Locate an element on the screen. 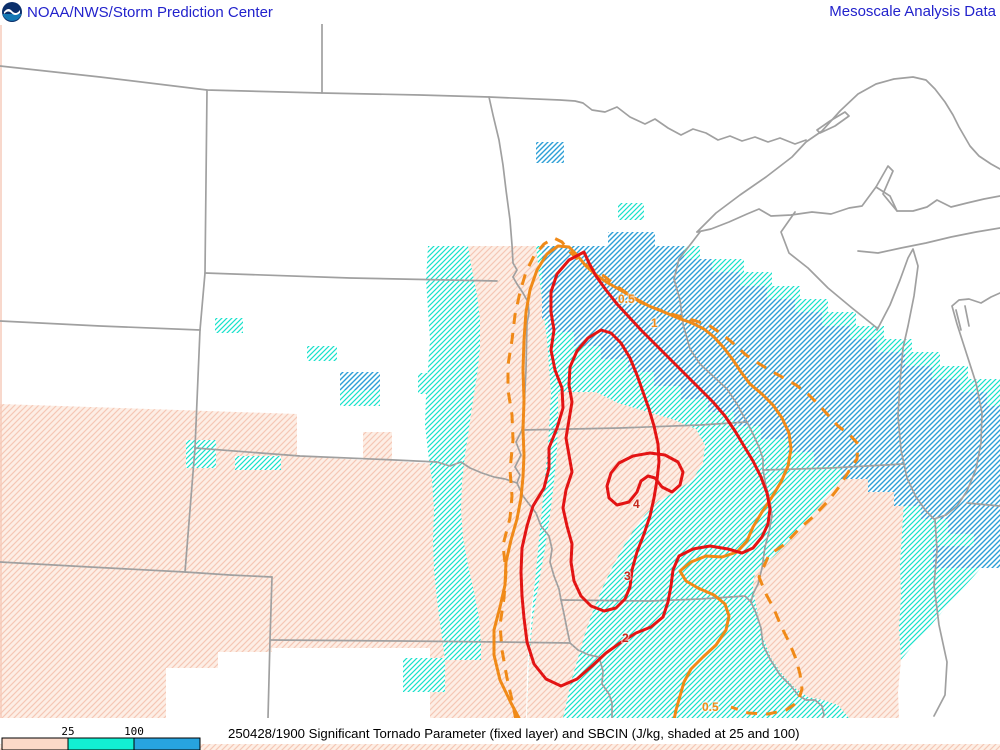  border-mt-wy is located at coordinates (100, 325).